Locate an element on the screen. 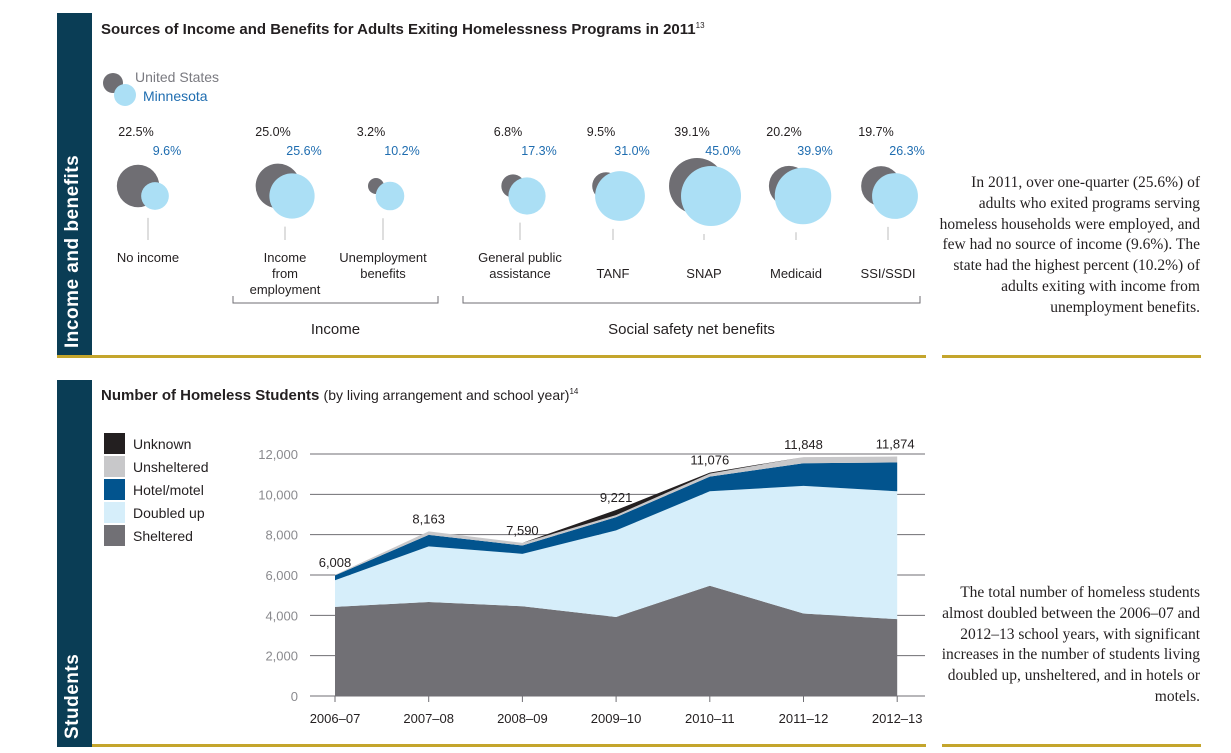 The image size is (1231, 753). x-tick-label: 2011–12 is located at coordinates (804, 718).